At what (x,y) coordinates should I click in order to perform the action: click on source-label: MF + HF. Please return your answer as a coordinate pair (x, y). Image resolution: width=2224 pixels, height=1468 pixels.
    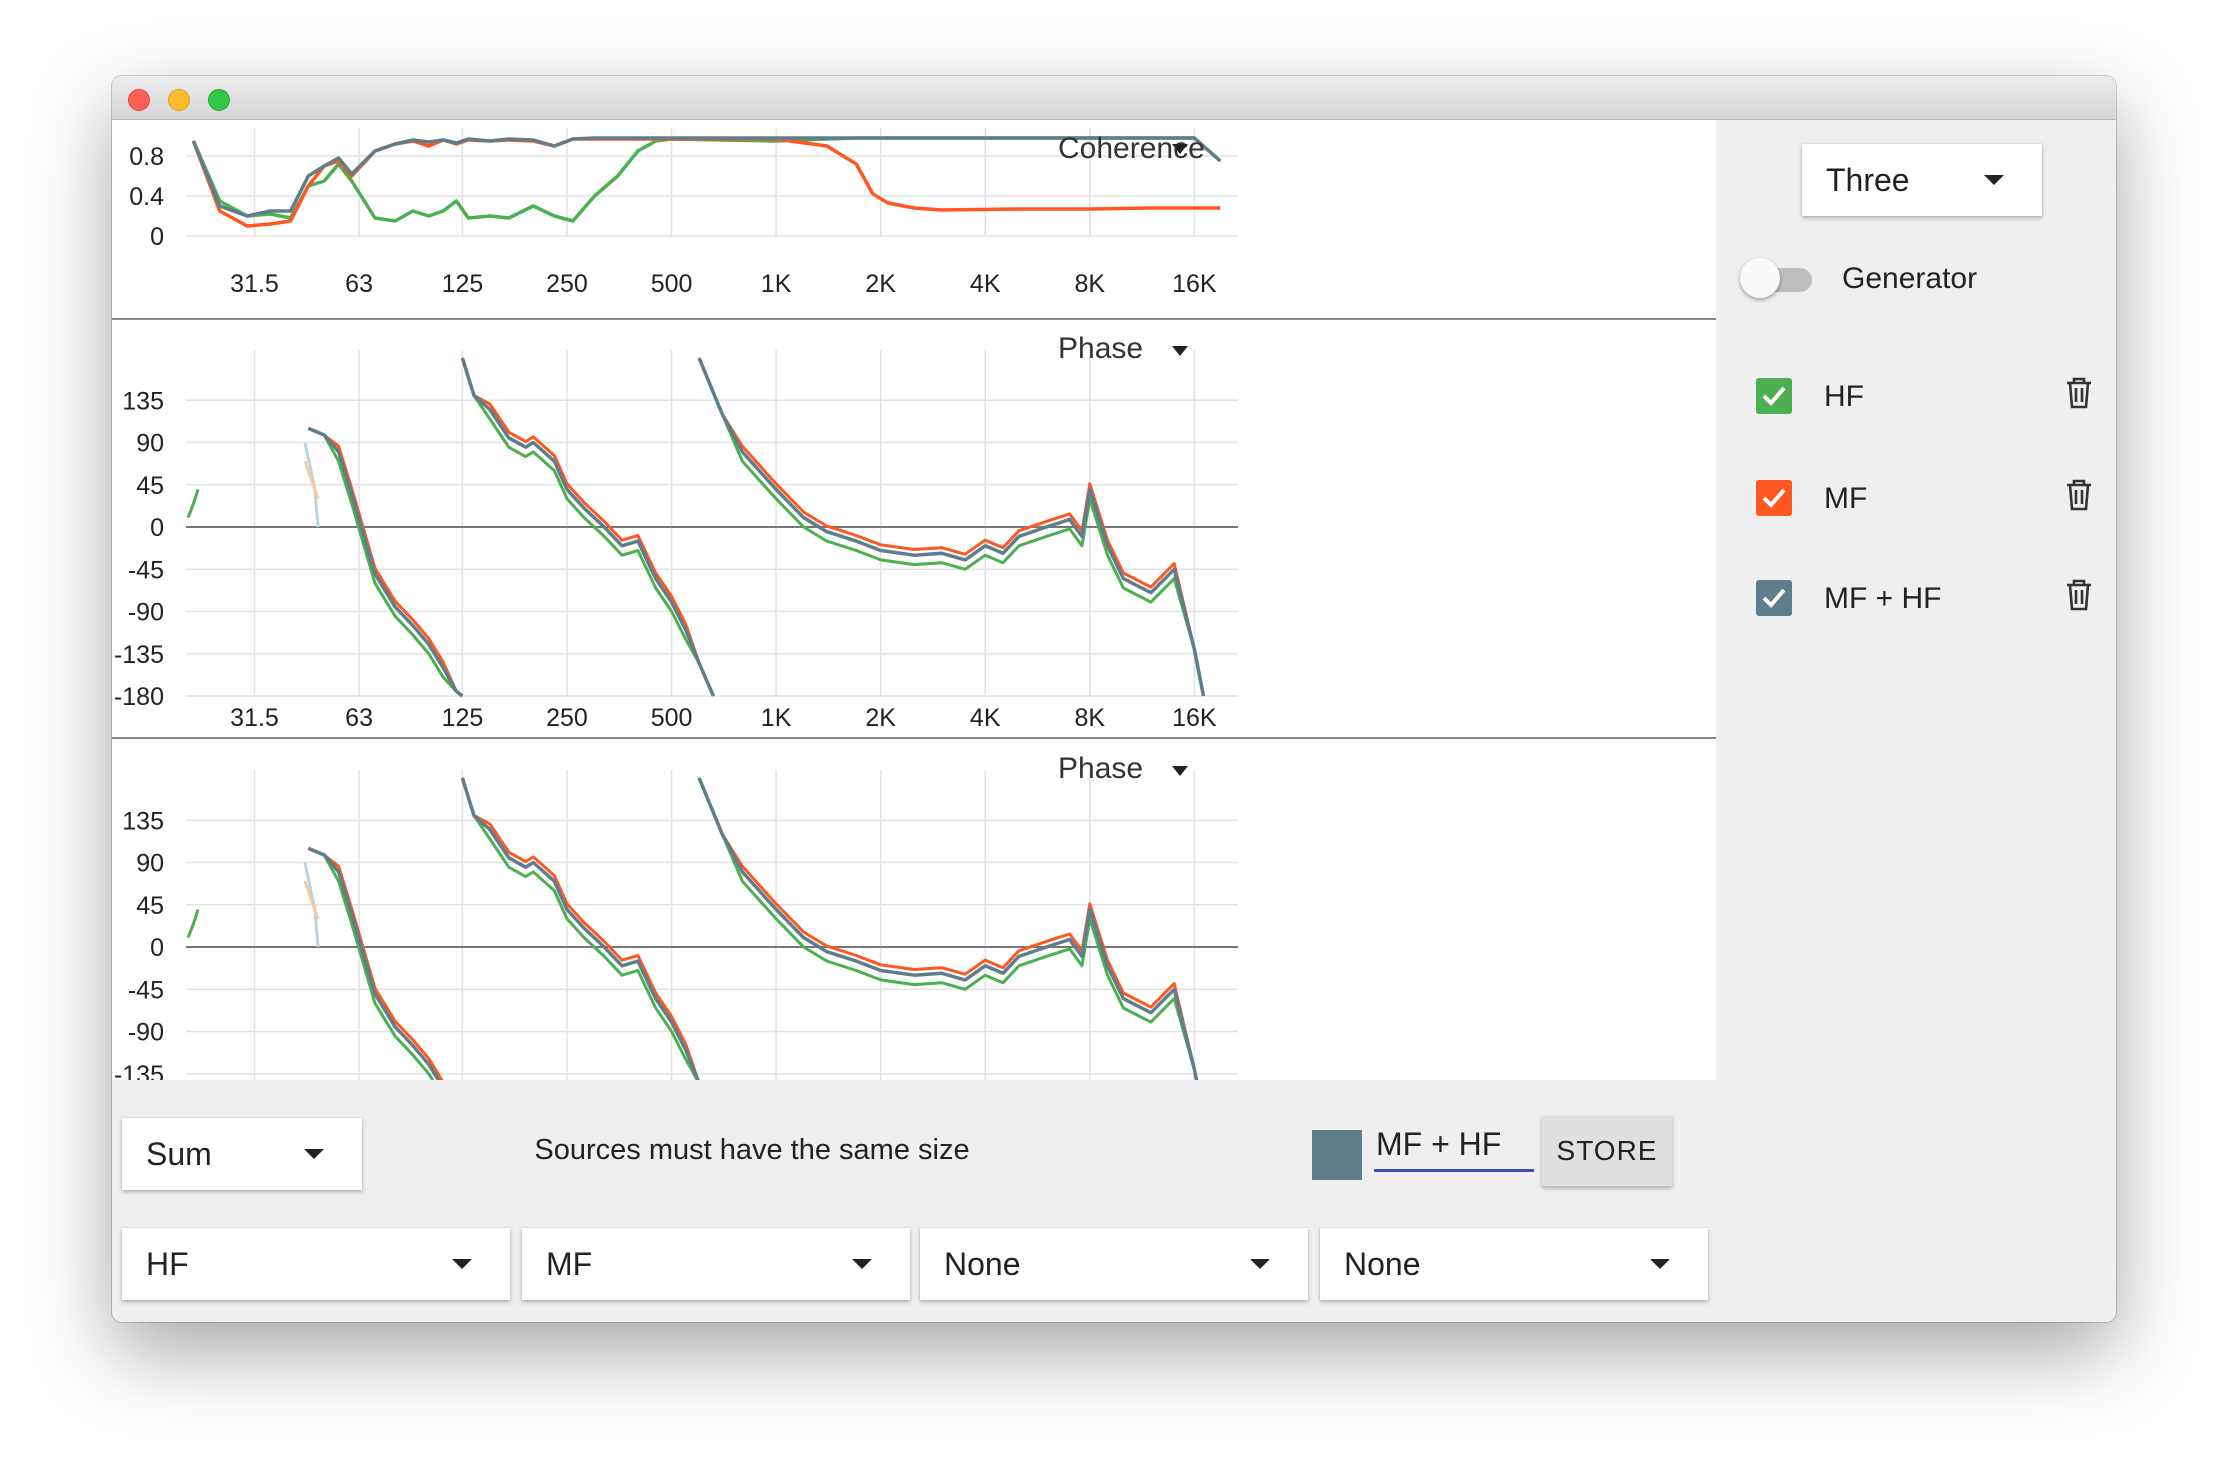
    Looking at the image, I should click on (1883, 598).